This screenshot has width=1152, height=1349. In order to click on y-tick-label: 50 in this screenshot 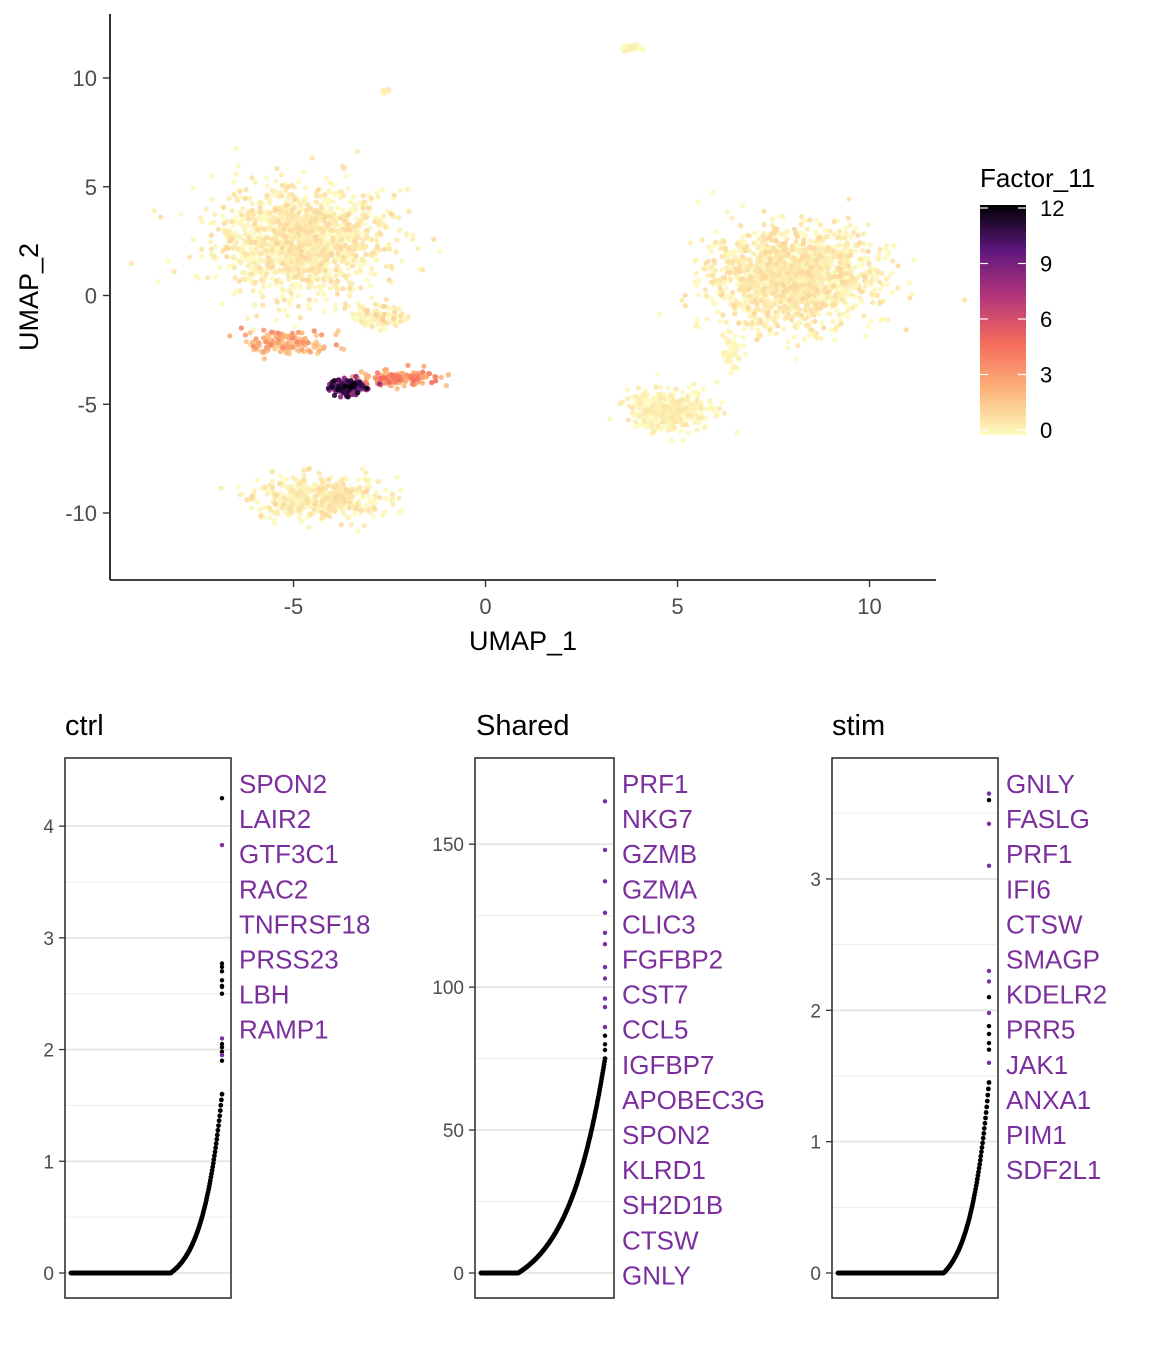, I will do `click(453, 1131)`.